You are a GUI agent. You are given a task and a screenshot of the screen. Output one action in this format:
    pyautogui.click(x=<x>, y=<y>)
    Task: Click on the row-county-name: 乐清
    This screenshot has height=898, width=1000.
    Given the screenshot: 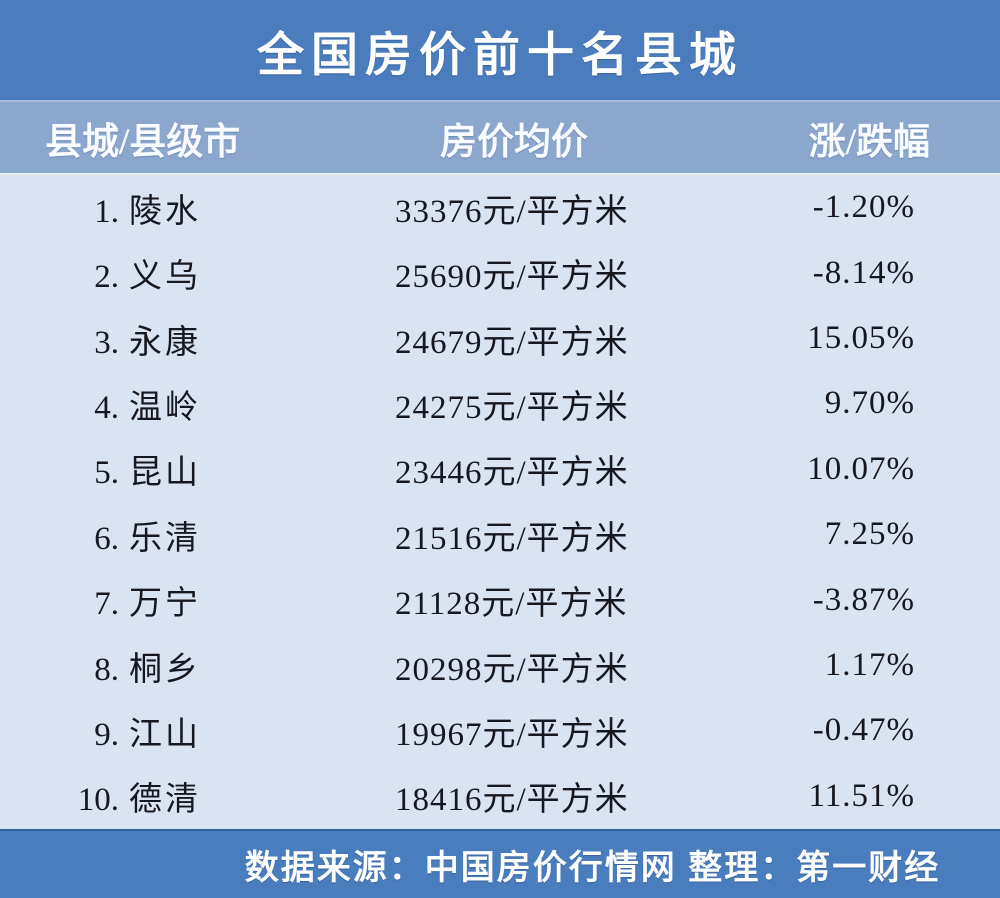 What is the action you would take?
    pyautogui.click(x=165, y=538)
    